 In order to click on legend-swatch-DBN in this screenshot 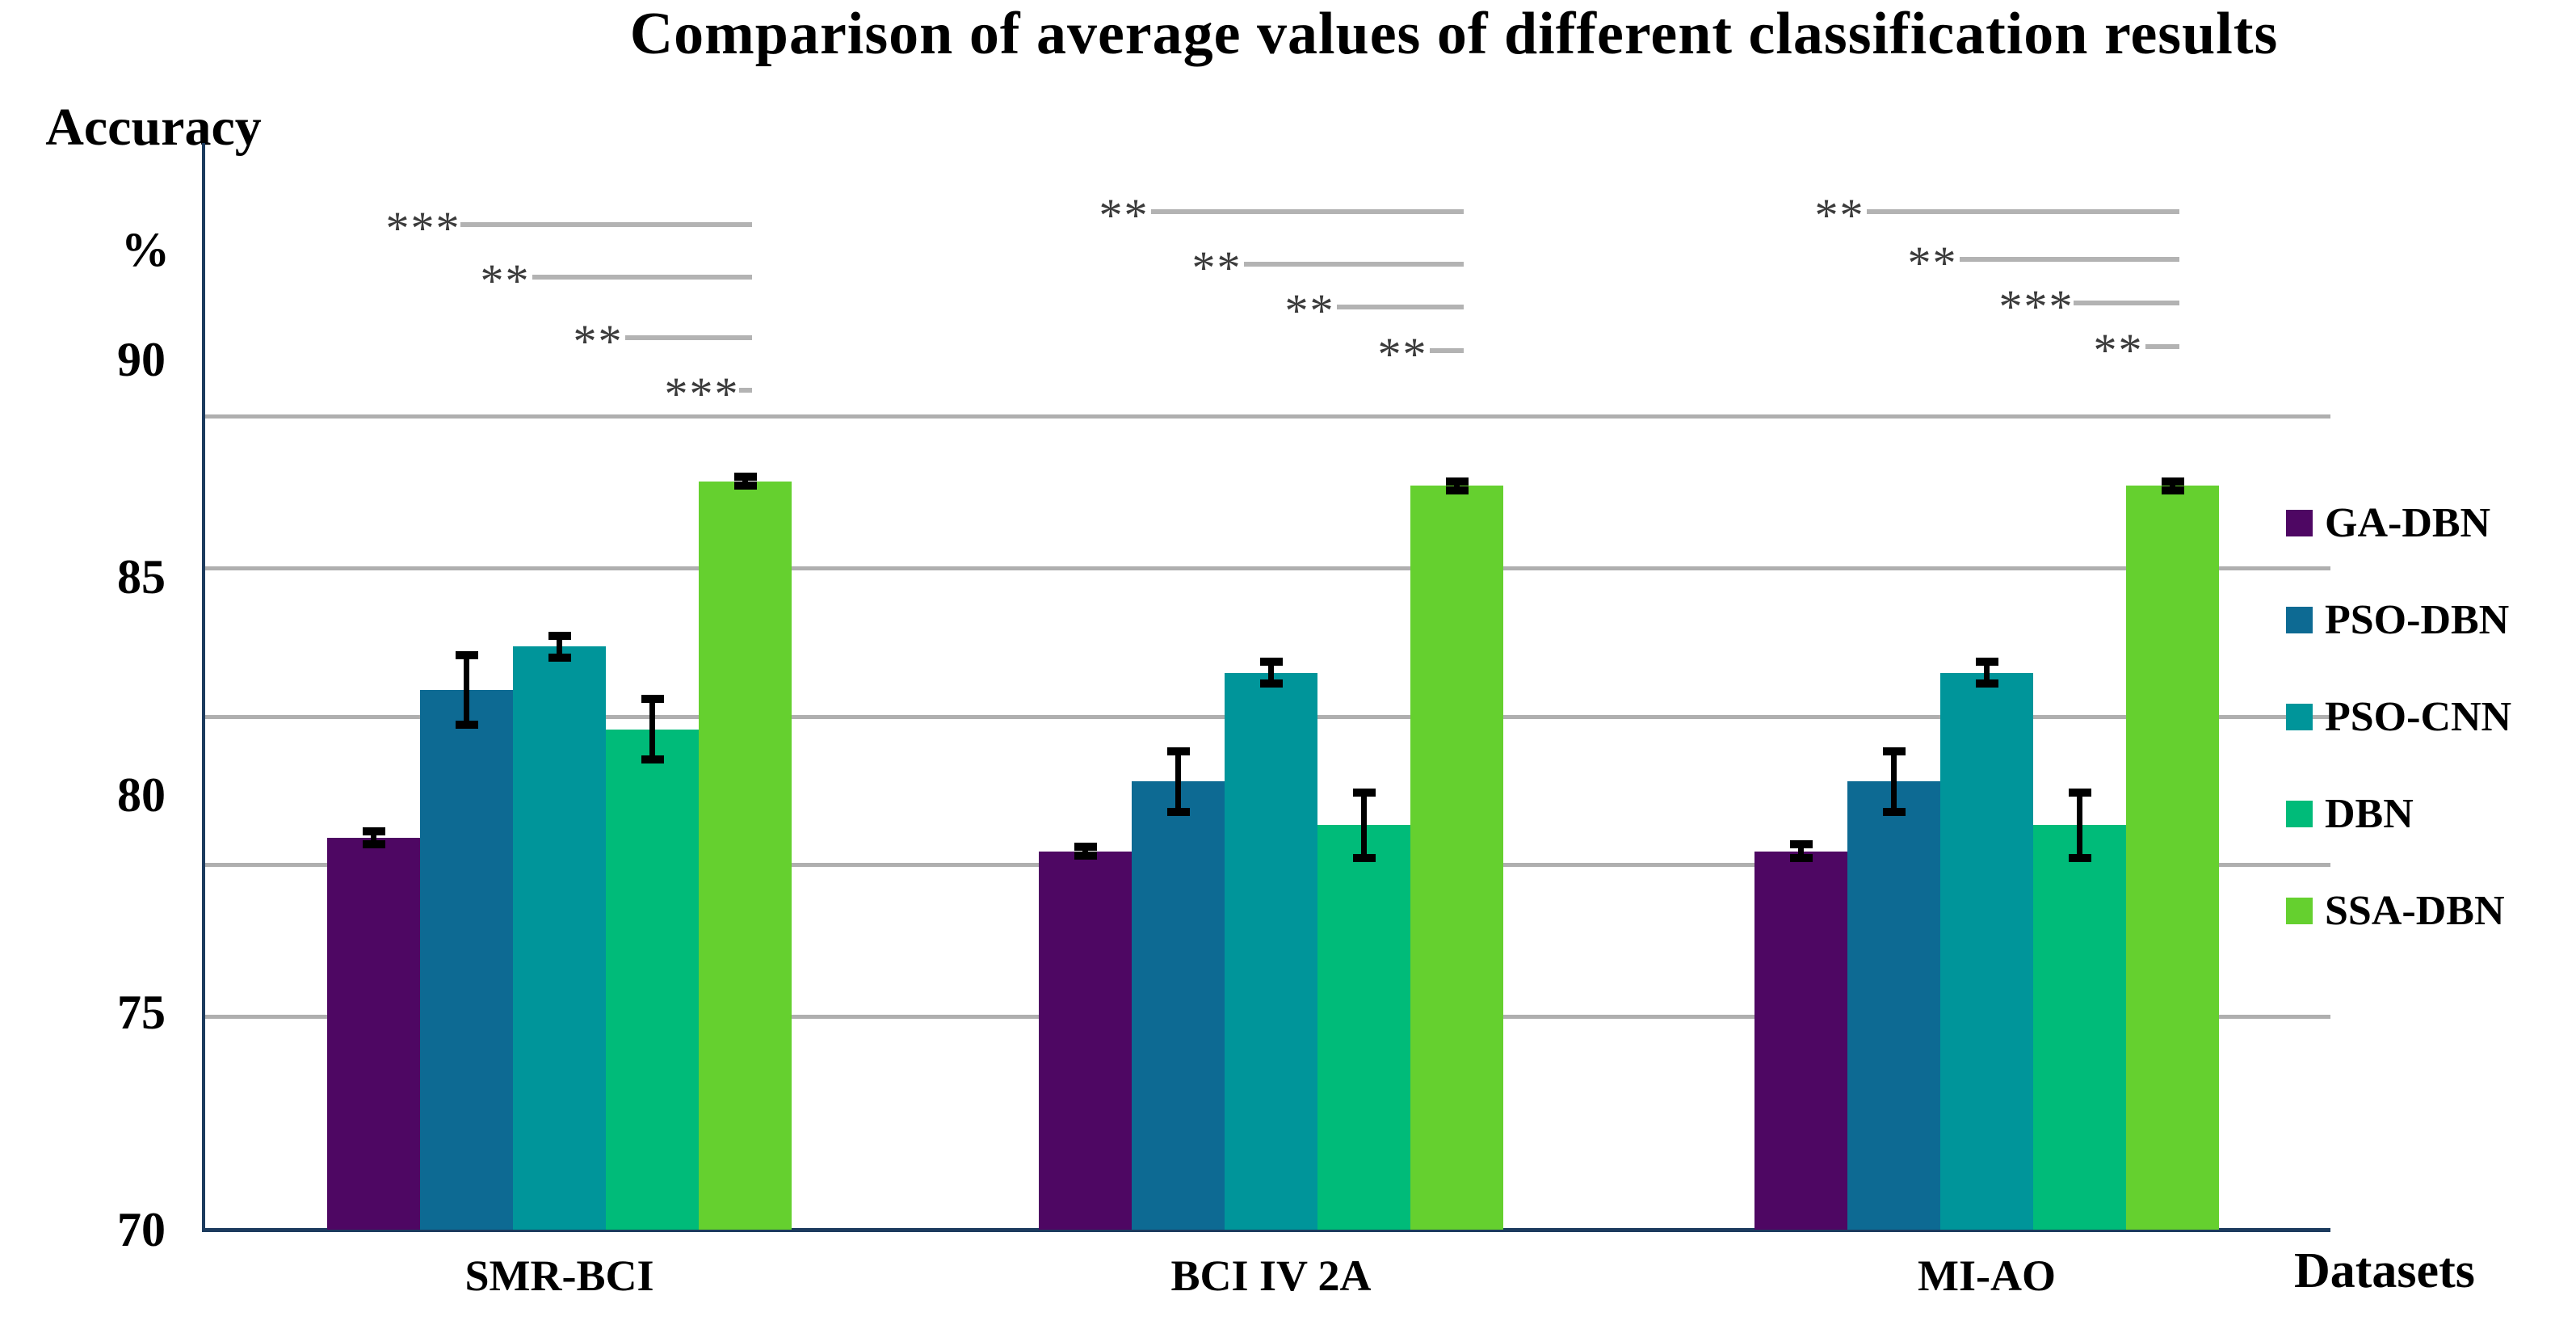, I will do `click(2299, 814)`.